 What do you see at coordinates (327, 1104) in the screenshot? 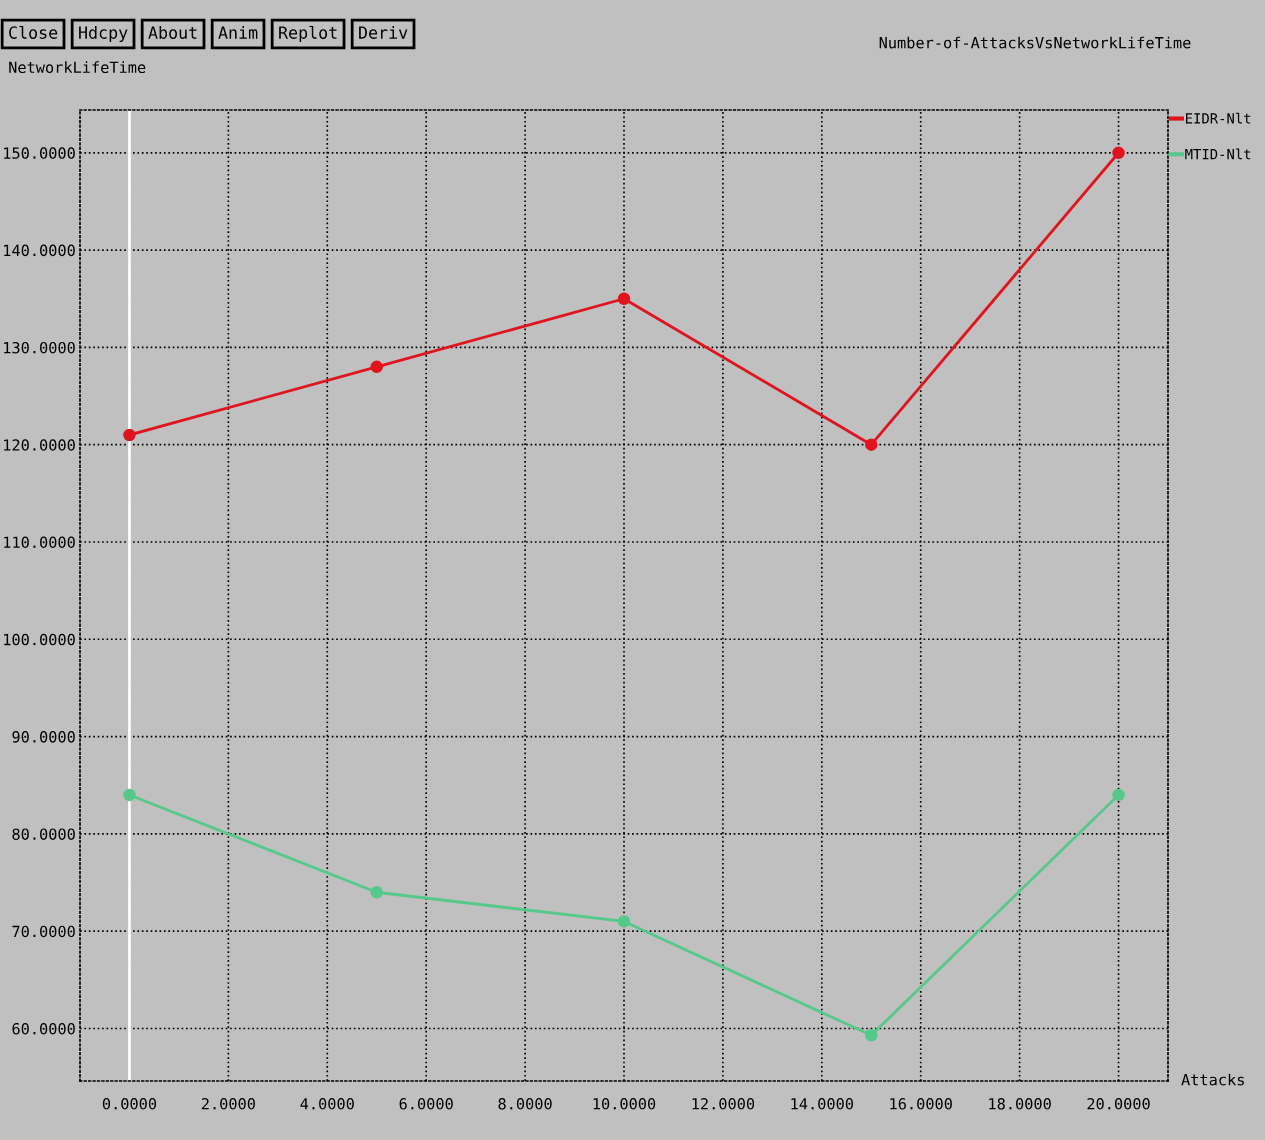
I see `x-tick-label: 4.0000` at bounding box center [327, 1104].